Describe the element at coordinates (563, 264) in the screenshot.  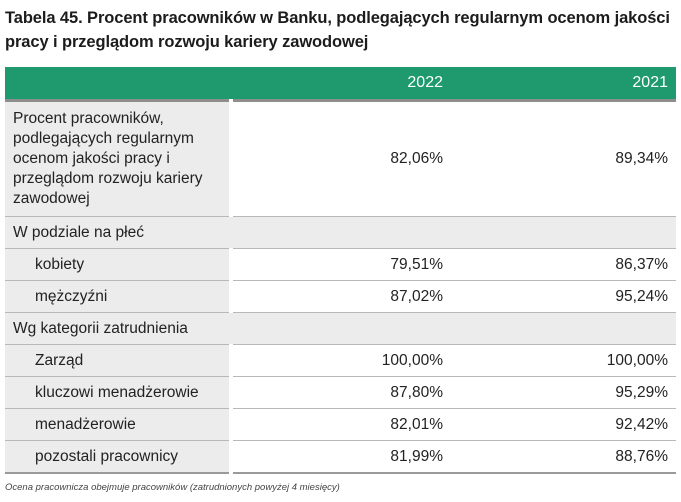
I see `cell-value-2021: 86,37%` at that location.